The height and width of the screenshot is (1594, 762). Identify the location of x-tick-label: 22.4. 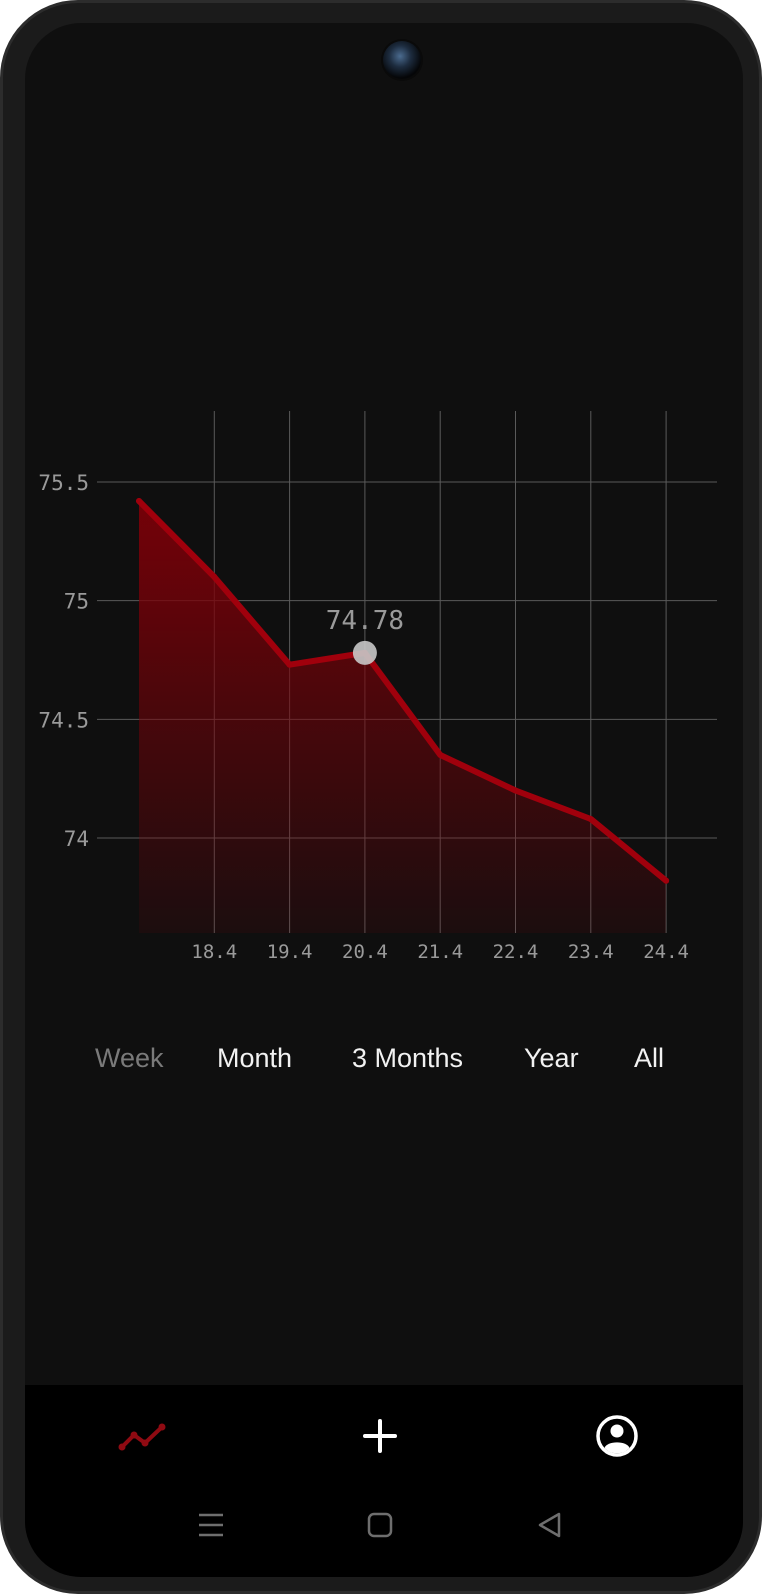
(516, 952).